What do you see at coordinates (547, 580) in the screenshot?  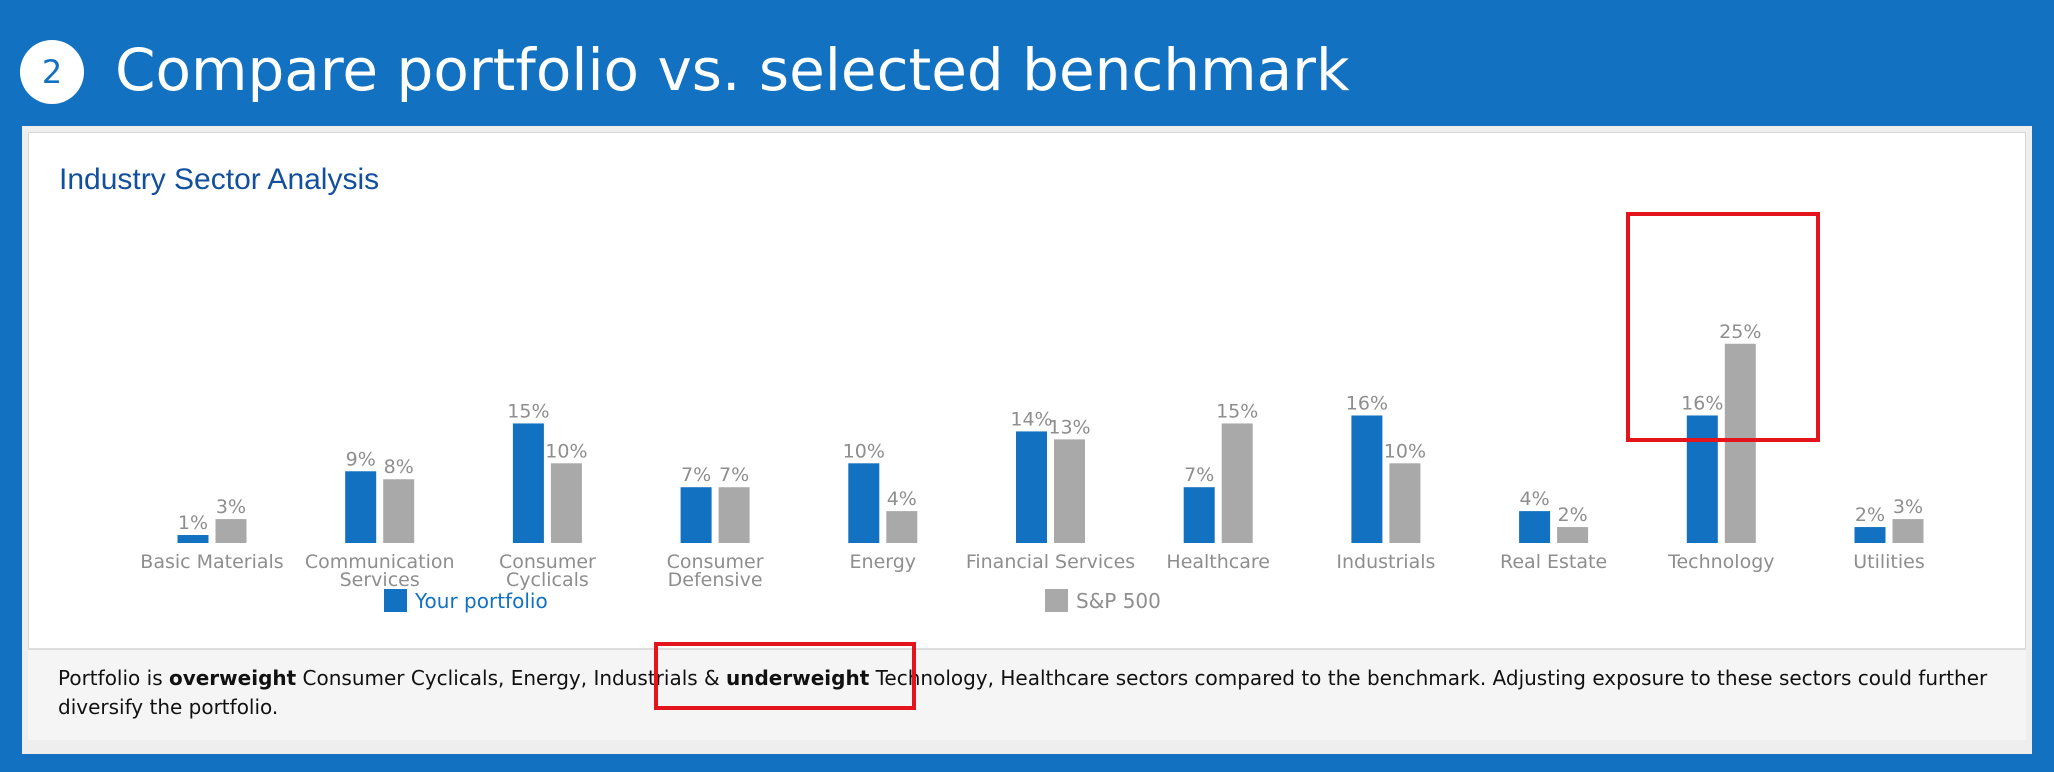 I see `category-label: Cyclicals` at bounding box center [547, 580].